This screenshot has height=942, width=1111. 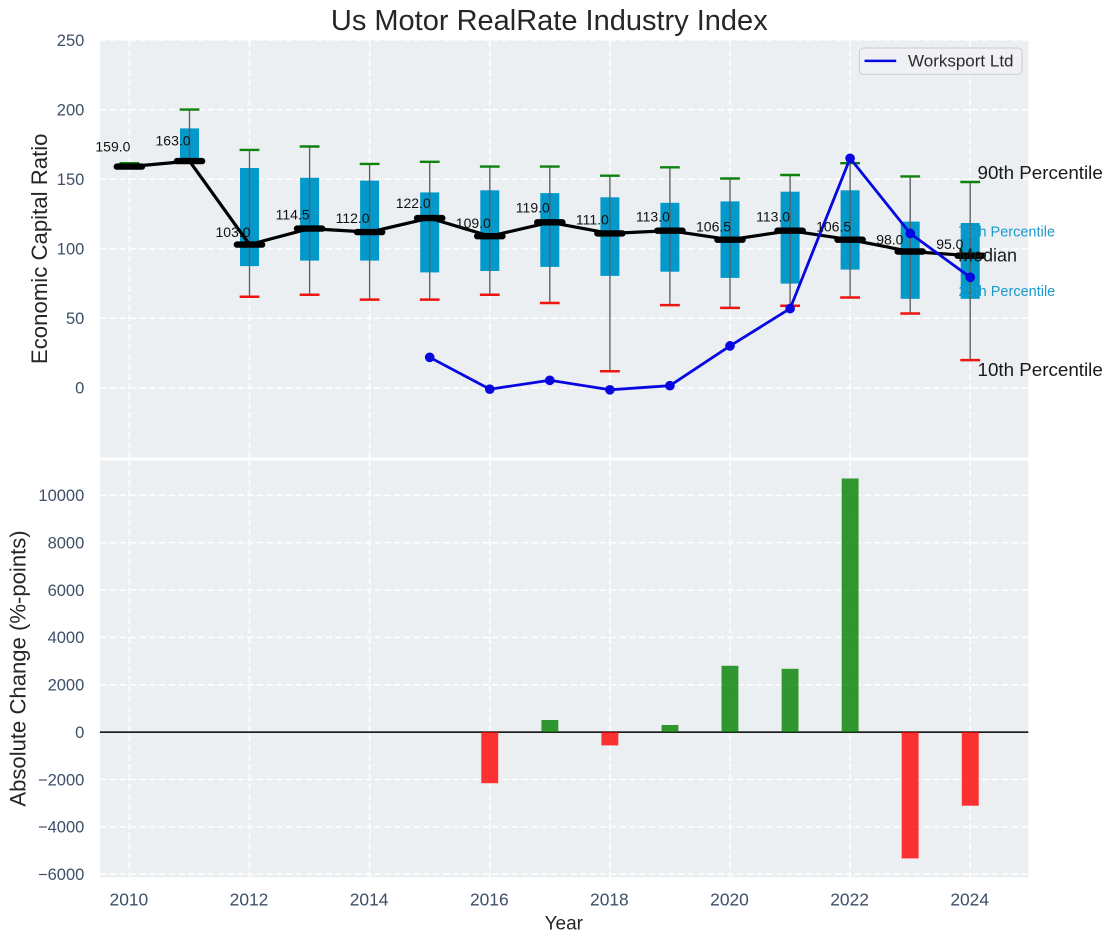 What do you see at coordinates (961, 61) in the screenshot?
I see `svg-text: Worksport Ltd` at bounding box center [961, 61].